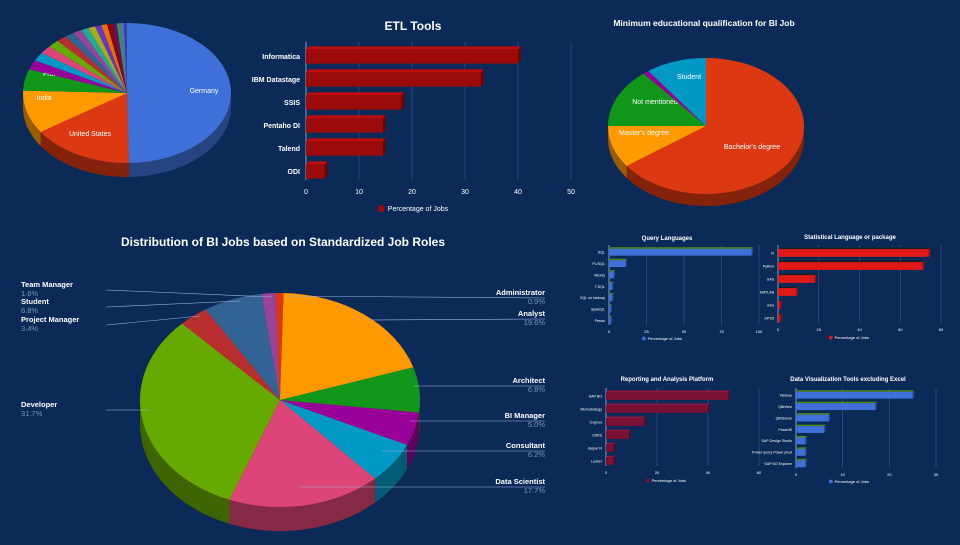 Image resolution: width=960 pixels, height=545 pixels. Describe the element at coordinates (831, 337) in the screenshot. I see `stats-legend-swatch` at that location.